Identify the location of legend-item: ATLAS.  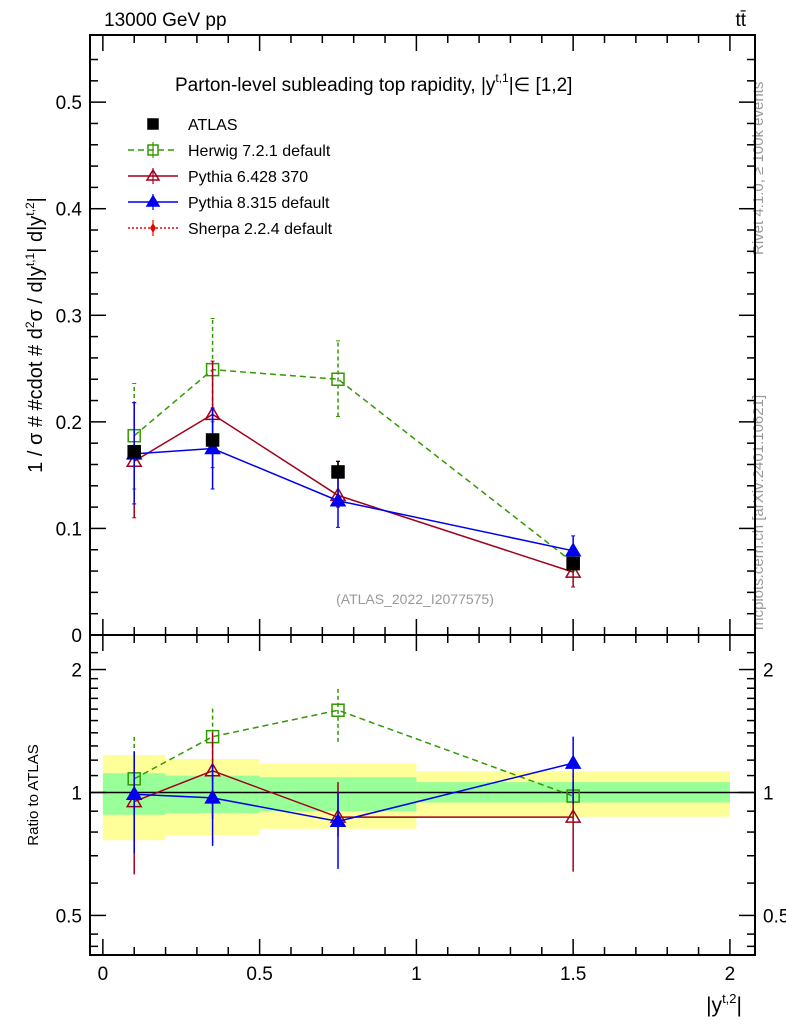
(192, 125).